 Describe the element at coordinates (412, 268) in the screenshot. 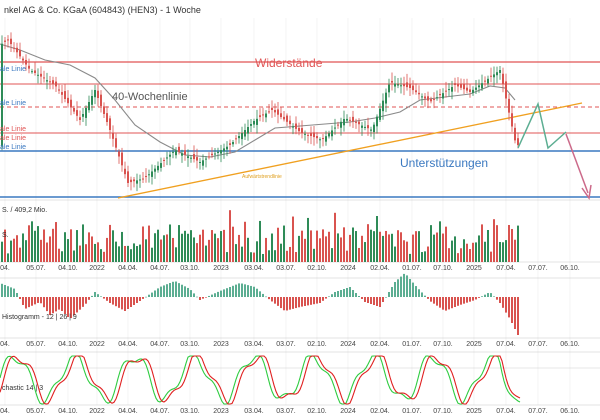

I see `x-tick-label: 01.07.` at that location.